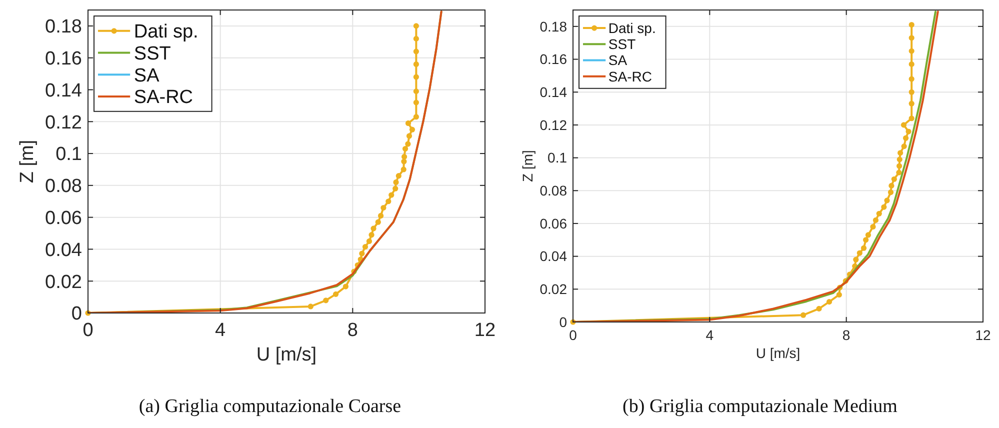 This screenshot has height=428, width=999. Describe the element at coordinates (760, 406) in the screenshot. I see `text: (b) Griglia computazionale Medium` at that location.